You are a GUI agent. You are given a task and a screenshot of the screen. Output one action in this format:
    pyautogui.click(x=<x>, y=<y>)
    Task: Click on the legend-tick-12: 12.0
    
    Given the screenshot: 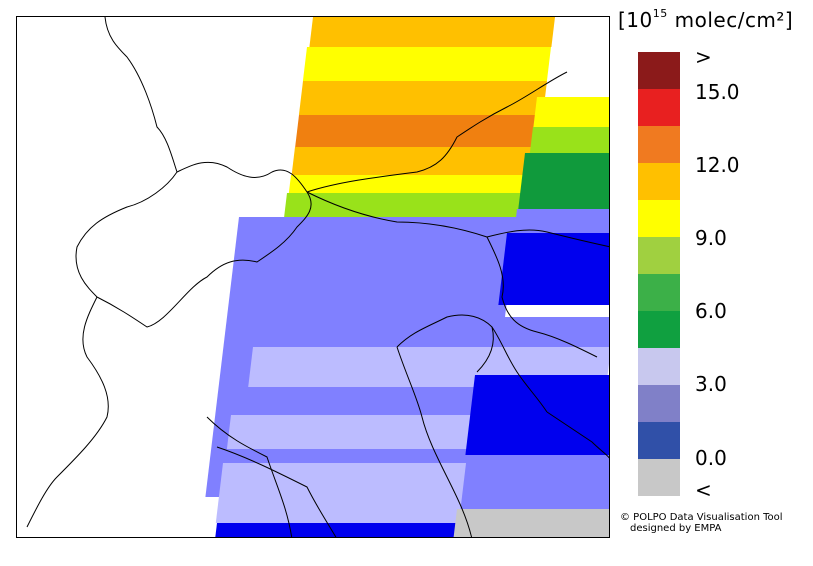 What is the action you would take?
    pyautogui.click(x=717, y=165)
    